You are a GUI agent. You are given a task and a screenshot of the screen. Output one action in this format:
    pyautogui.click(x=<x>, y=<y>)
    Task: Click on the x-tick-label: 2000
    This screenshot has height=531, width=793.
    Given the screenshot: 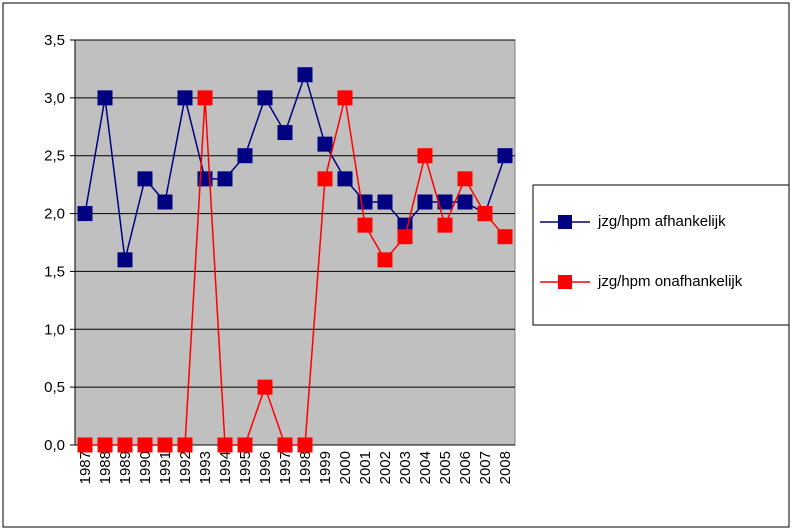 What is the action you would take?
    pyautogui.click(x=345, y=467)
    